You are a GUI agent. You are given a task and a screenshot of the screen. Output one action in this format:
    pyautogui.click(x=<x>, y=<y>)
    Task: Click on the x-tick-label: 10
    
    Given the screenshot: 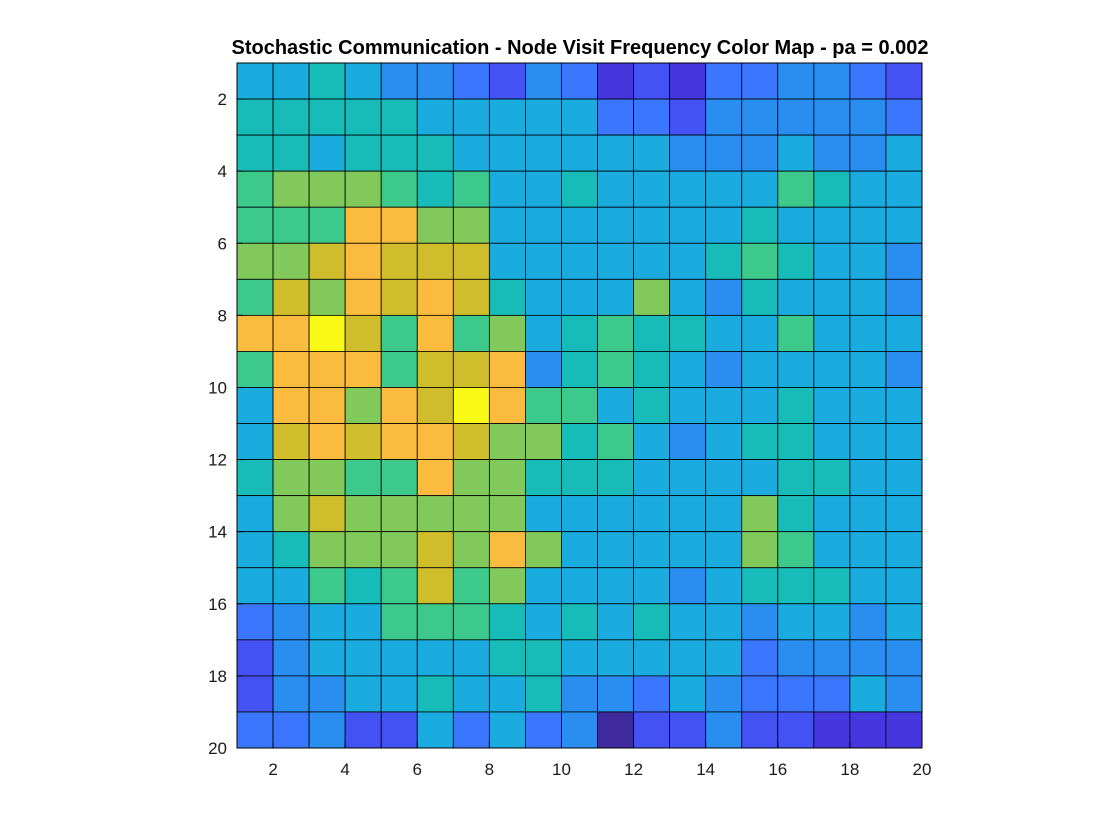 What is the action you would take?
    pyautogui.click(x=561, y=769)
    